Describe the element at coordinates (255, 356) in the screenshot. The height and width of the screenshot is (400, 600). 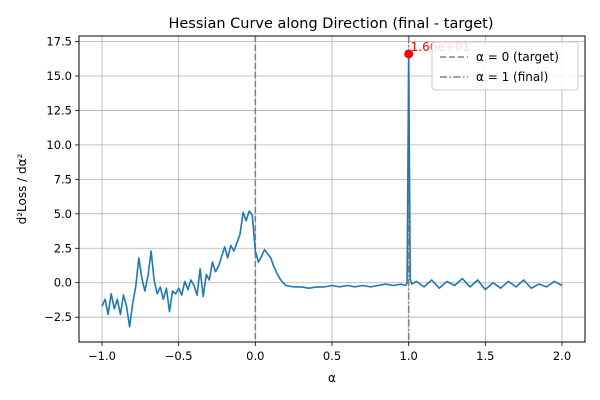
I see `x-tick-label: 0.0` at that location.